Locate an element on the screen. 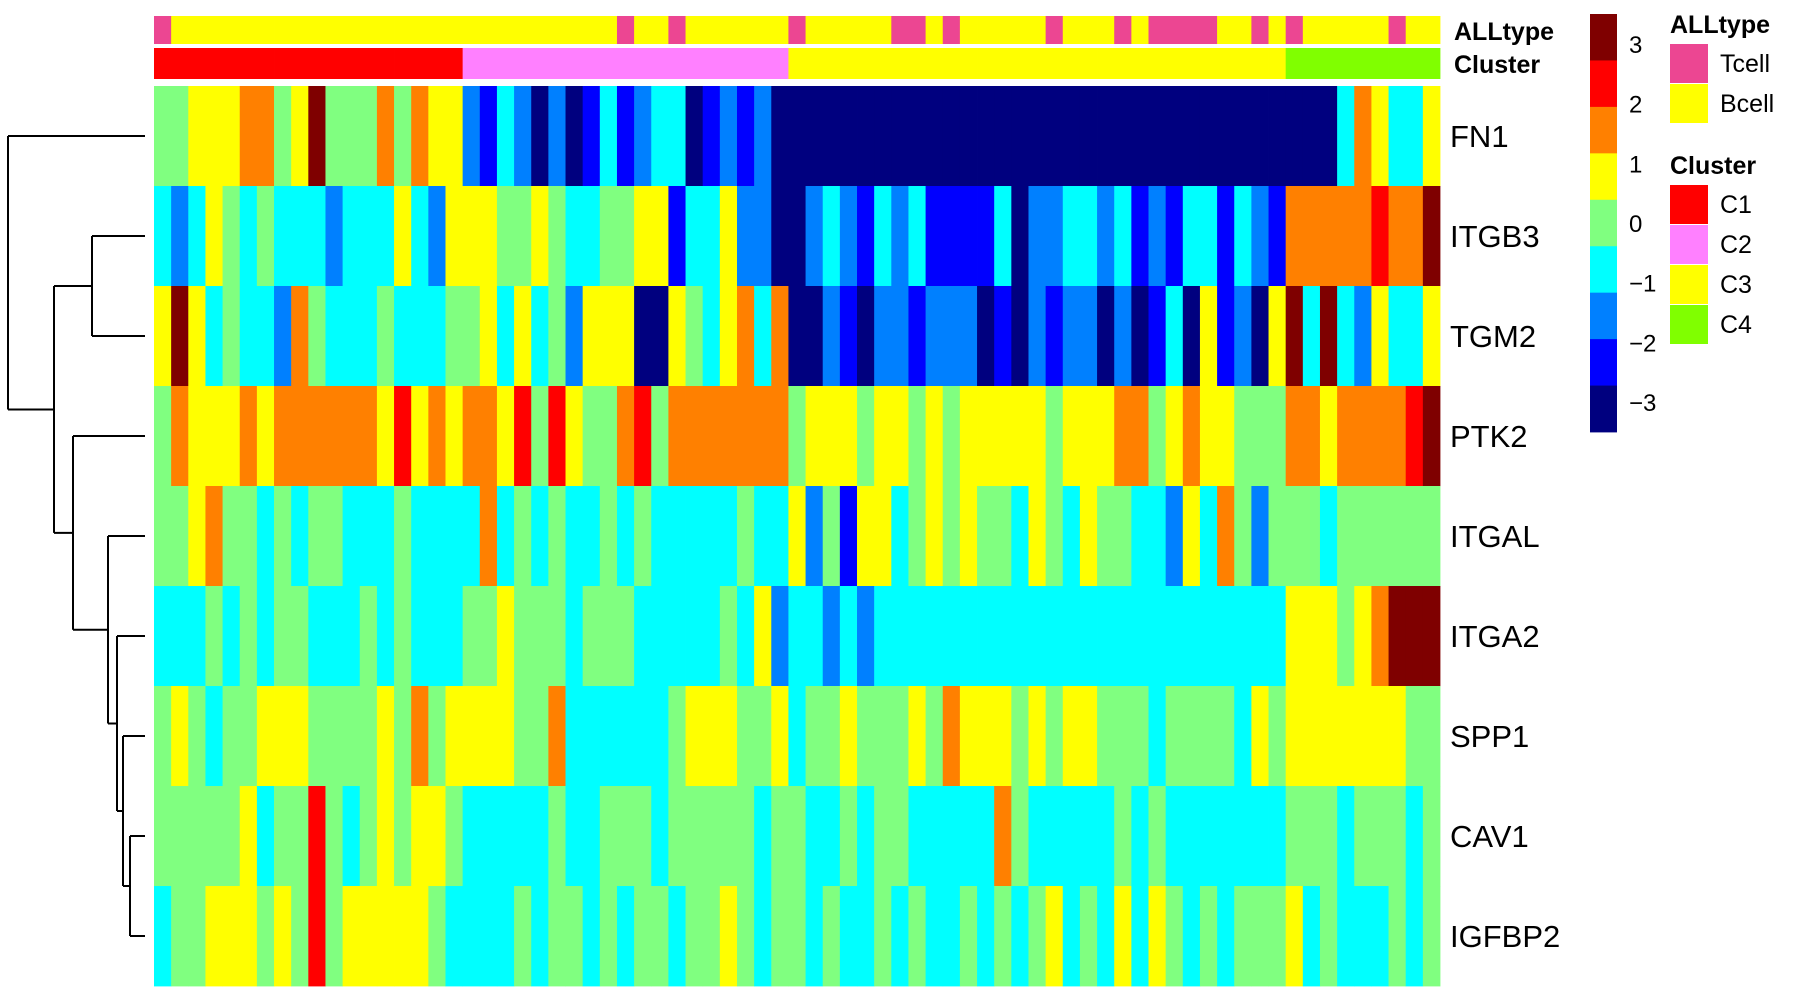 The height and width of the screenshot is (1000, 1800). legend-label: C3 is located at coordinates (1736, 285).